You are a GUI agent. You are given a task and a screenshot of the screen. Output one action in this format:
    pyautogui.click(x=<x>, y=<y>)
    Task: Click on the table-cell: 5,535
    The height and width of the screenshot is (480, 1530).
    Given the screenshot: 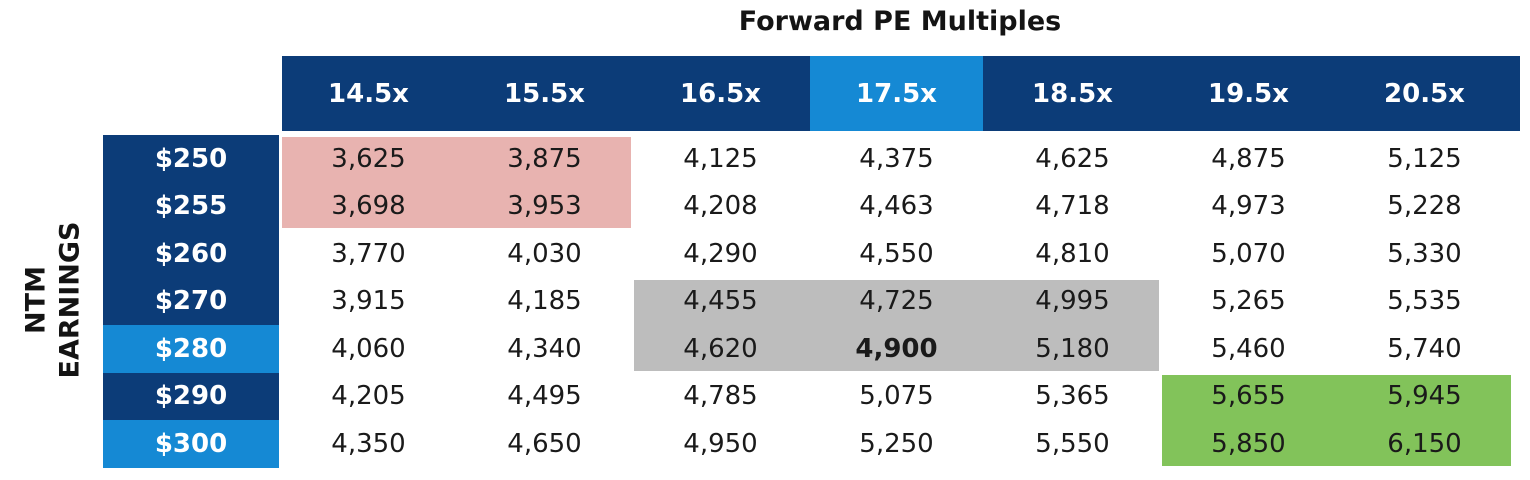 What is the action you would take?
    pyautogui.click(x=1424, y=301)
    